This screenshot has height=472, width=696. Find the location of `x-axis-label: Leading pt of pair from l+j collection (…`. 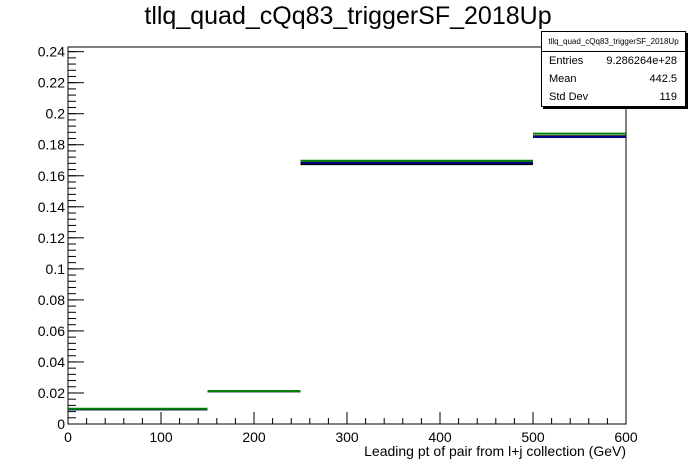

x-axis-label: Leading pt of pair from l+j collection (… is located at coordinates (495, 451).